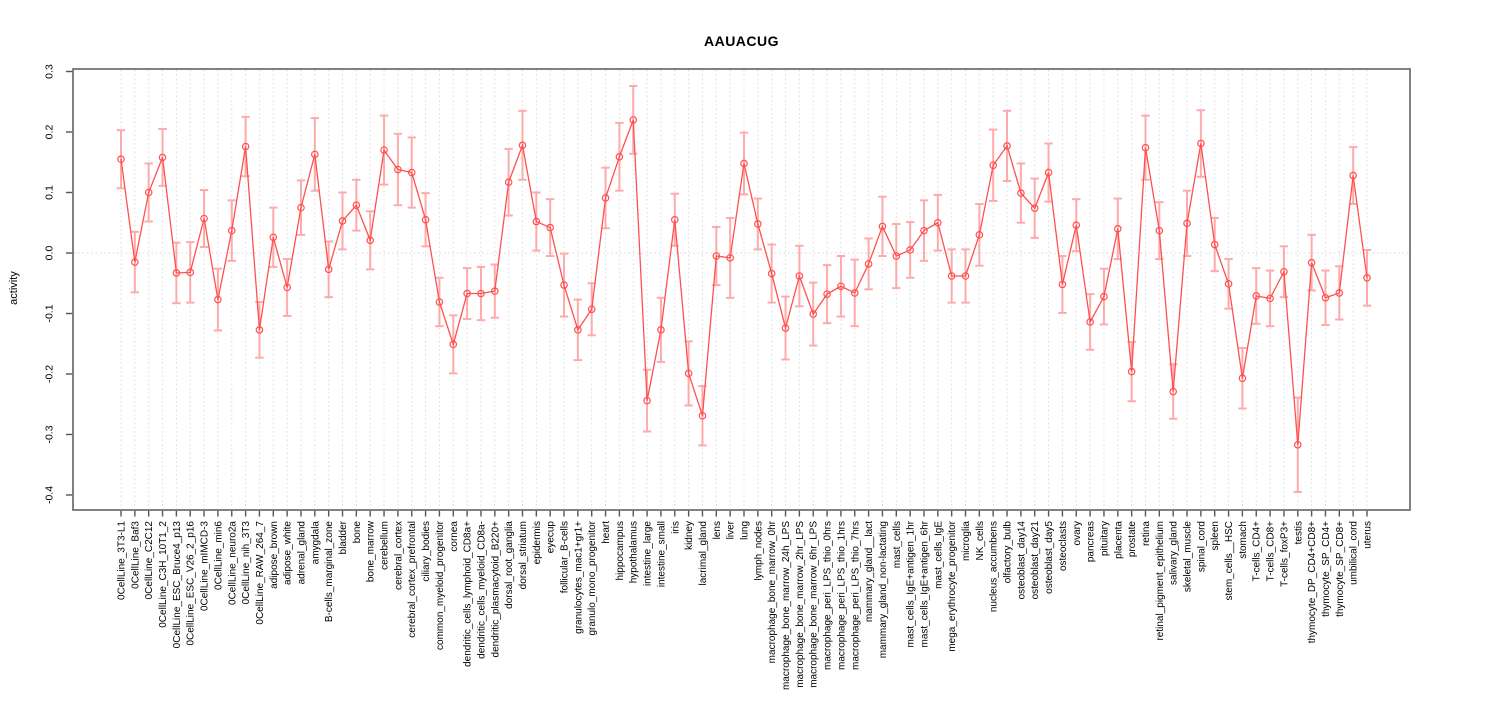 Image resolution: width=1485 pixels, height=720 pixels. I want to click on x-axis-label: ciliary_bodies, so click(426, 551).